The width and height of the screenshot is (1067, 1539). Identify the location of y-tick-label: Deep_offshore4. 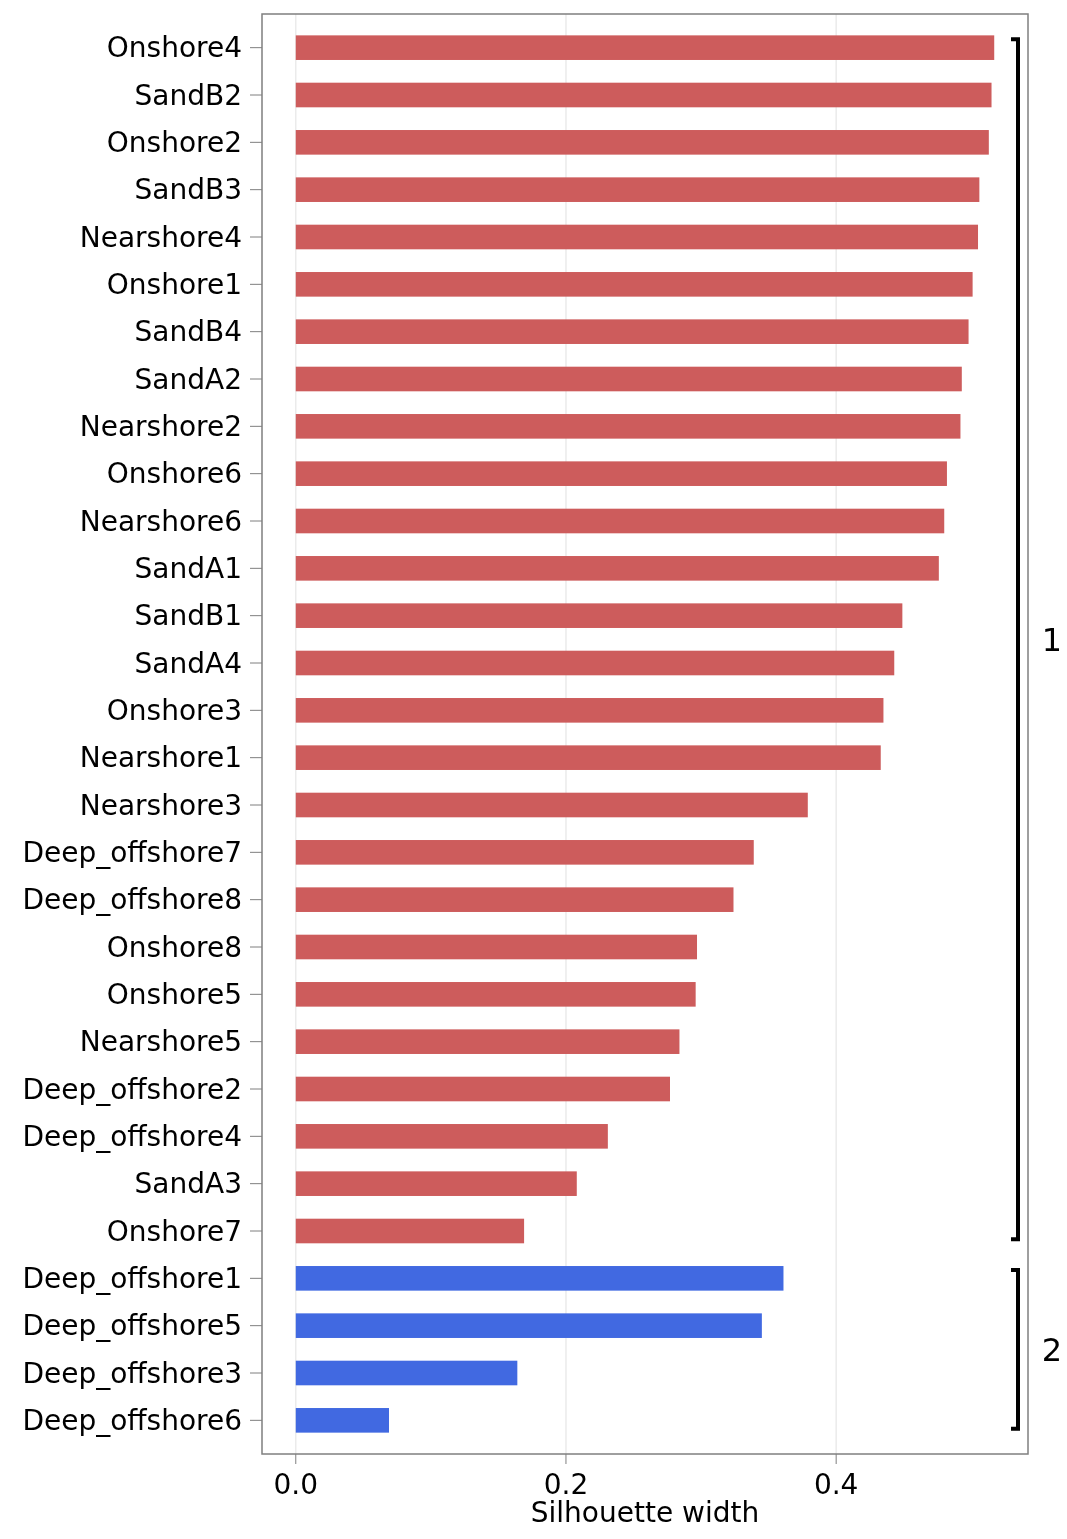
(132, 1137).